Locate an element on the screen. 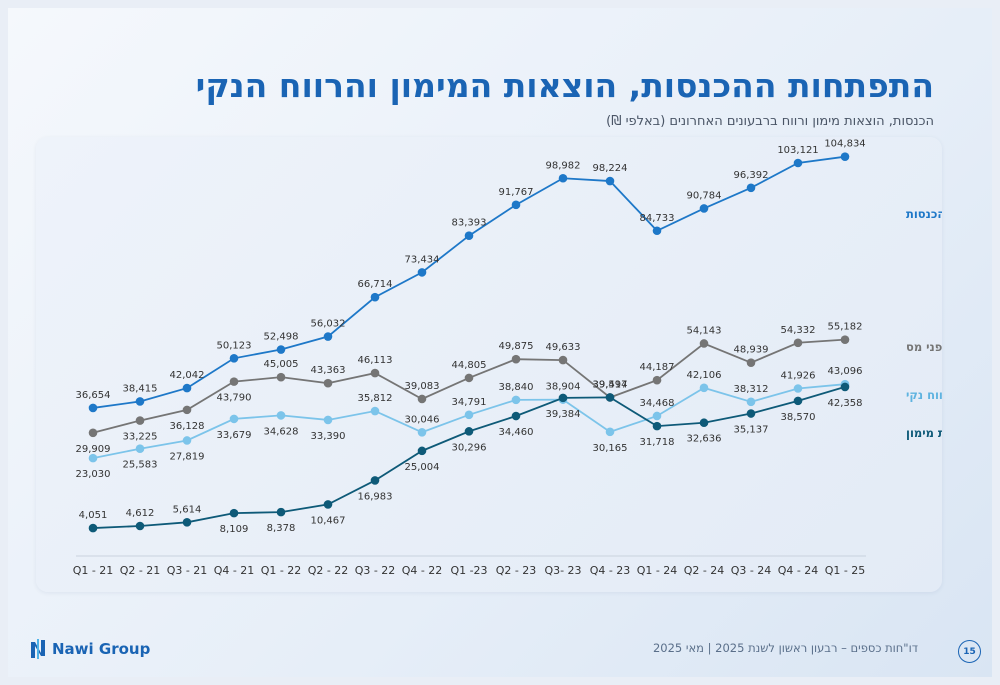 Image resolution: width=1000 pixels, height=685 pixels. x-tick-label: Q2 - 23 is located at coordinates (516, 570).